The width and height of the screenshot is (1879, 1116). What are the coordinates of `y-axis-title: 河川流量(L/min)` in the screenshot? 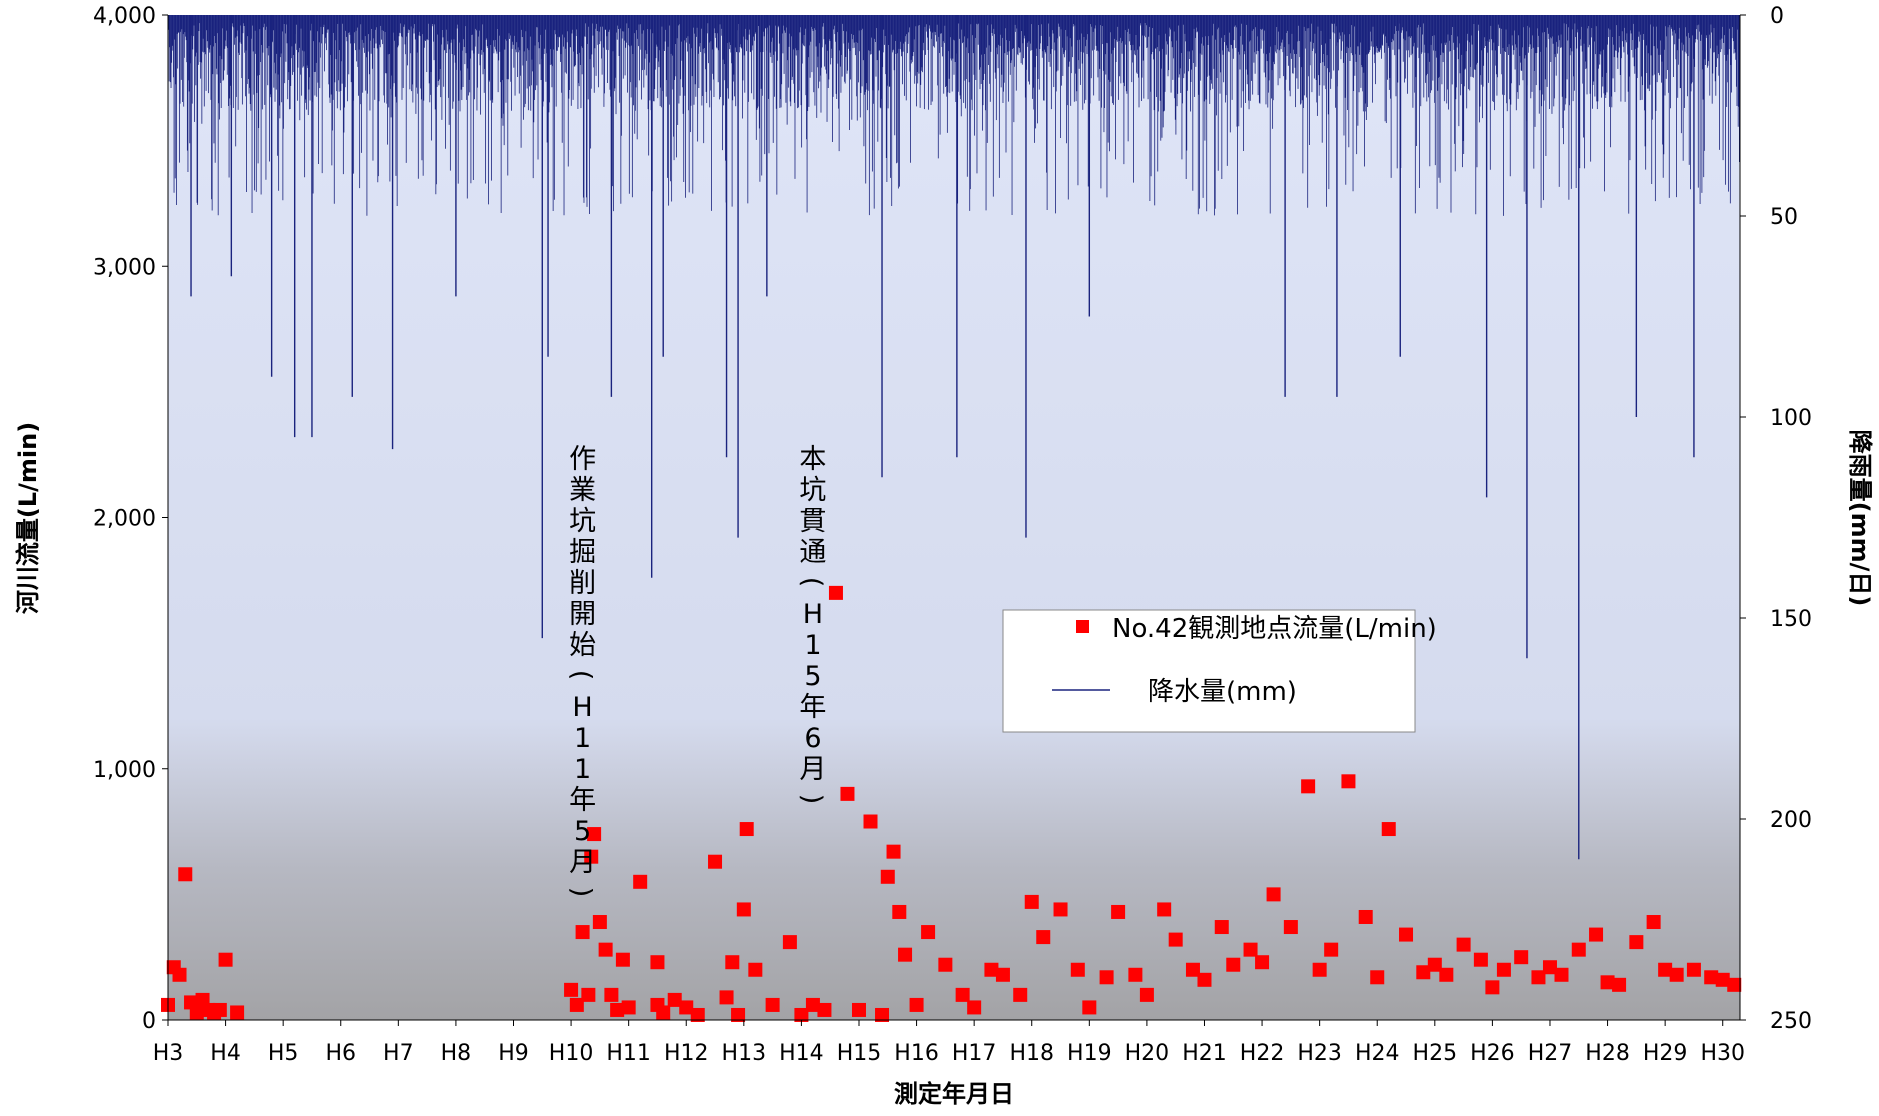 It's located at (28, 518).